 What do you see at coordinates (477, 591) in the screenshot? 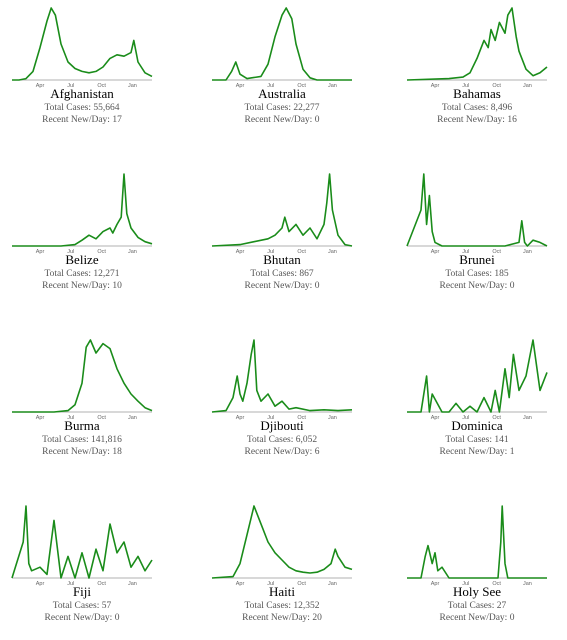
I see `country-name: Holy See` at bounding box center [477, 591].